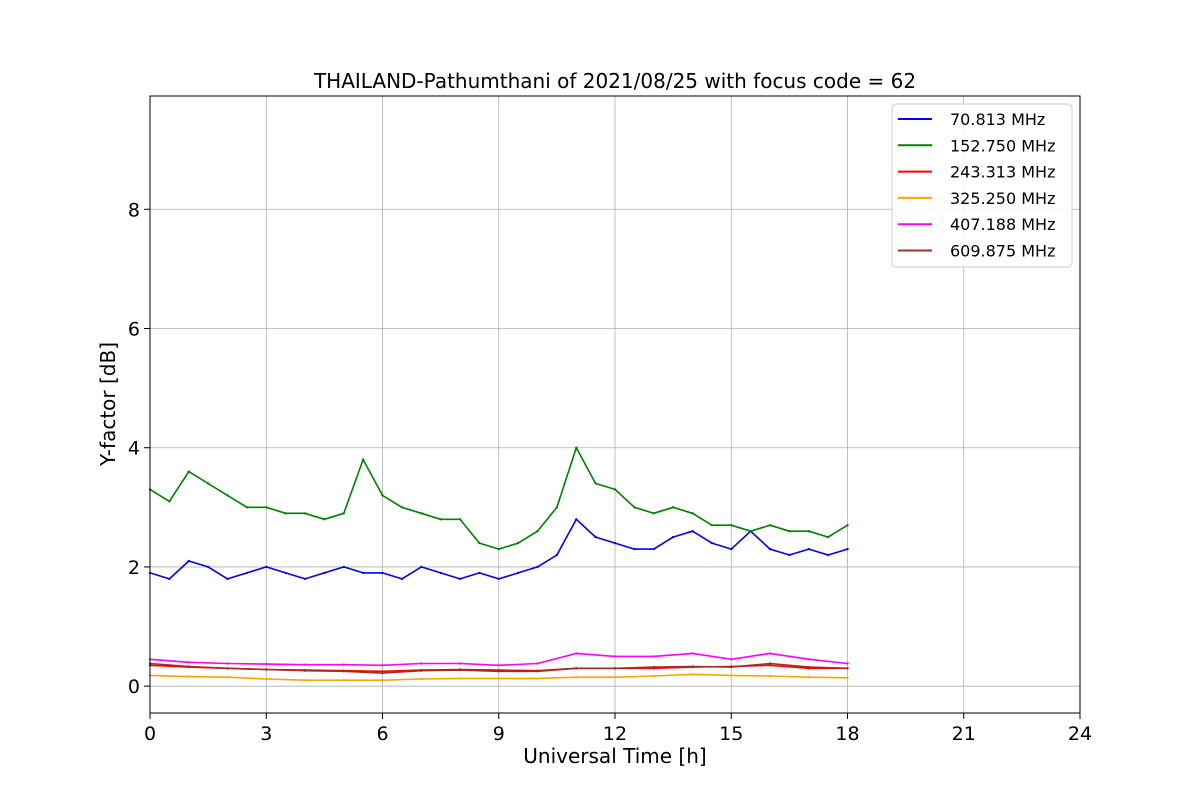  I want to click on legend-label: 152.750 MHz, so click(1002, 145).